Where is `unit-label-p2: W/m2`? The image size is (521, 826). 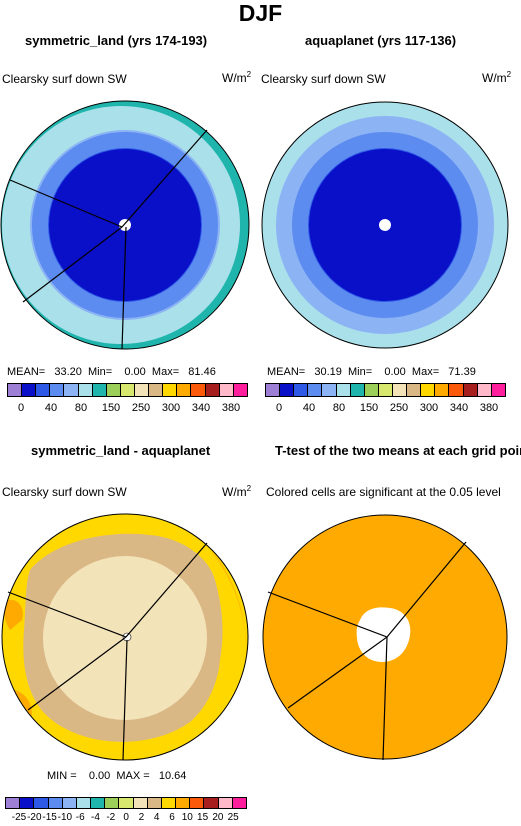 unit-label-p2: W/m2 is located at coordinates (497, 77).